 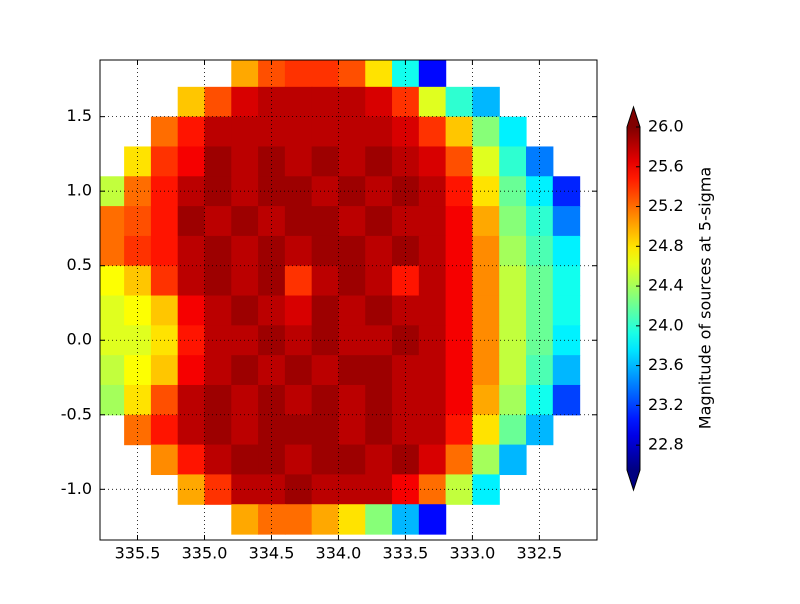 I want to click on colorbar-tick-label: 25.6, so click(x=666, y=165).